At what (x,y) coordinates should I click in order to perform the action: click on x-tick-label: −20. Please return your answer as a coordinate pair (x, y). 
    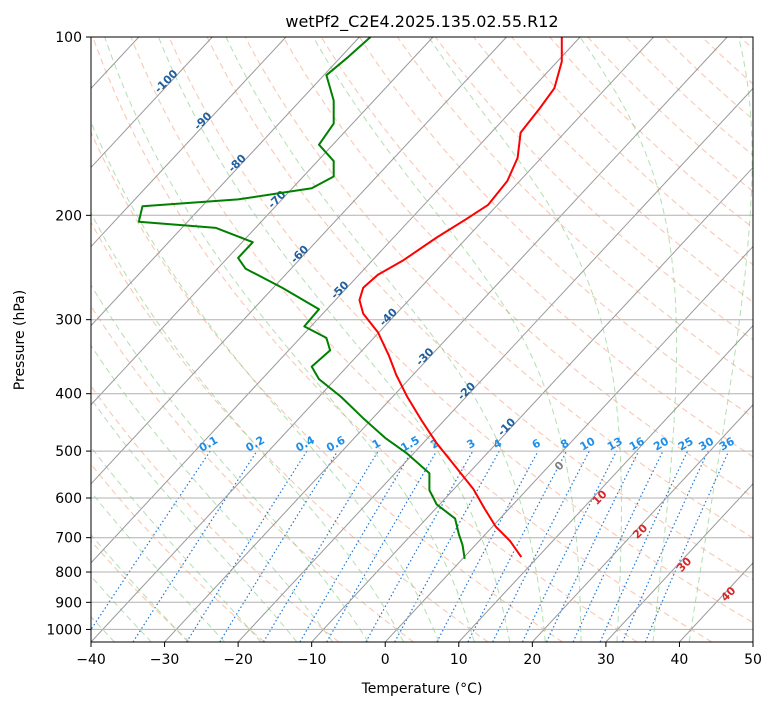
    Looking at the image, I should click on (238, 660).